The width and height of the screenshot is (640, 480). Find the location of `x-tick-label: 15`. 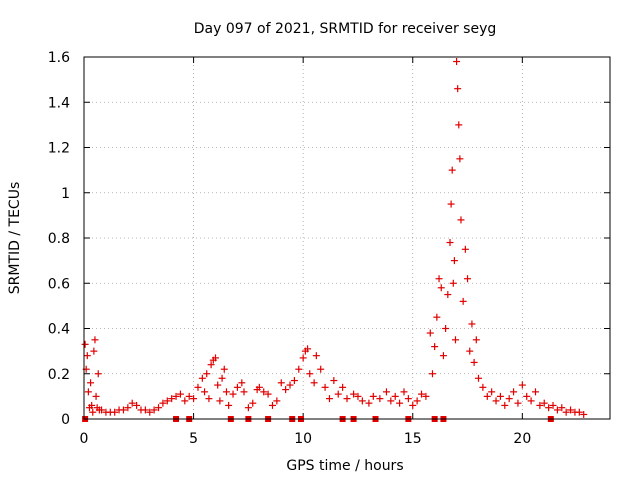

x-tick-label: 15 is located at coordinates (413, 439).